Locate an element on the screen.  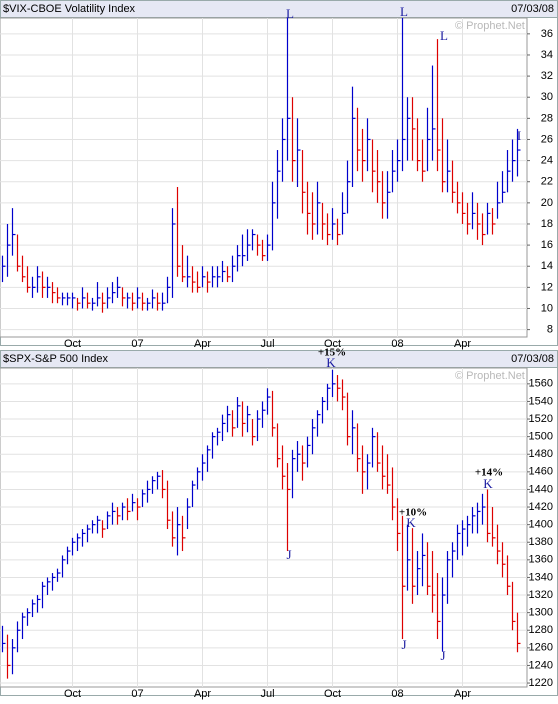
y-tick-label: 22 is located at coordinates (547, 182).